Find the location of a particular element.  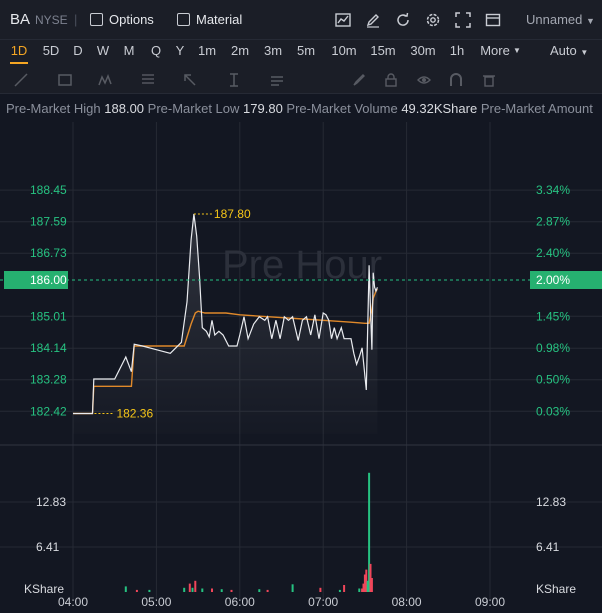

trash-icon is located at coordinates (489, 80).